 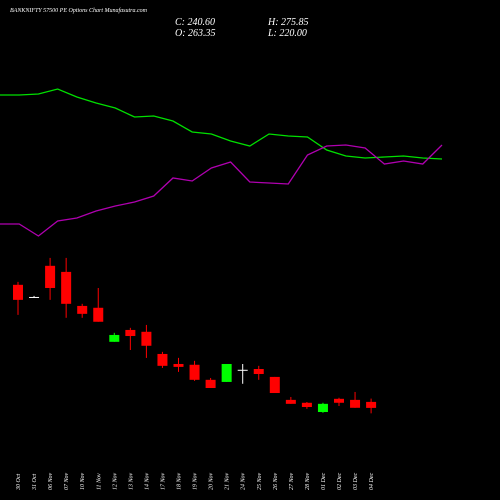 I want to click on x-tick-label: 31 Oct, so click(x=35, y=482).